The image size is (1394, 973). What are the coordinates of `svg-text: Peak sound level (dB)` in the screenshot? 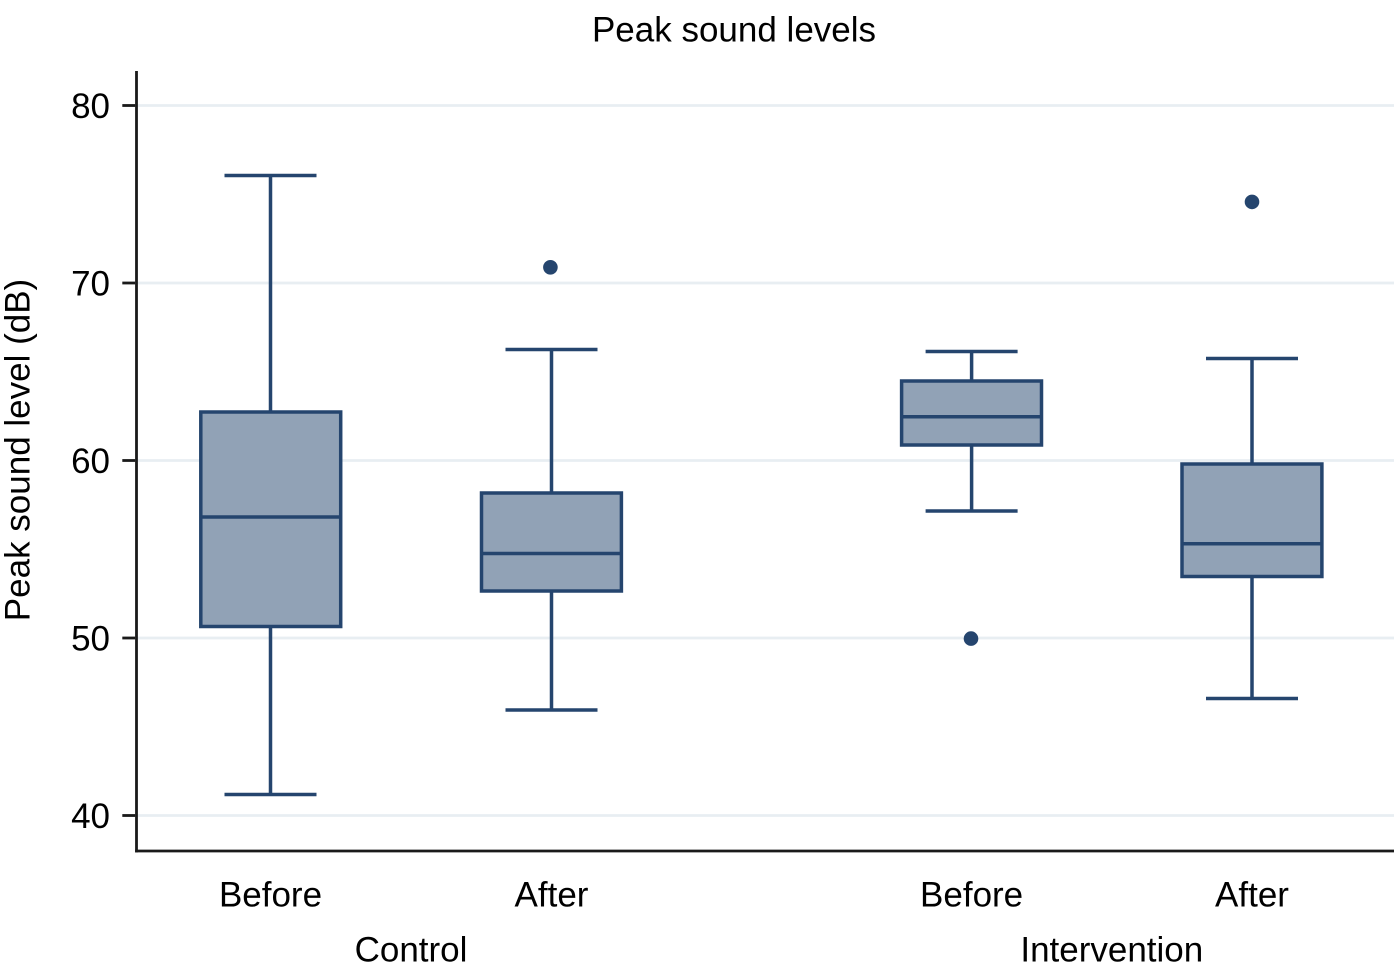 It's located at (19, 450).